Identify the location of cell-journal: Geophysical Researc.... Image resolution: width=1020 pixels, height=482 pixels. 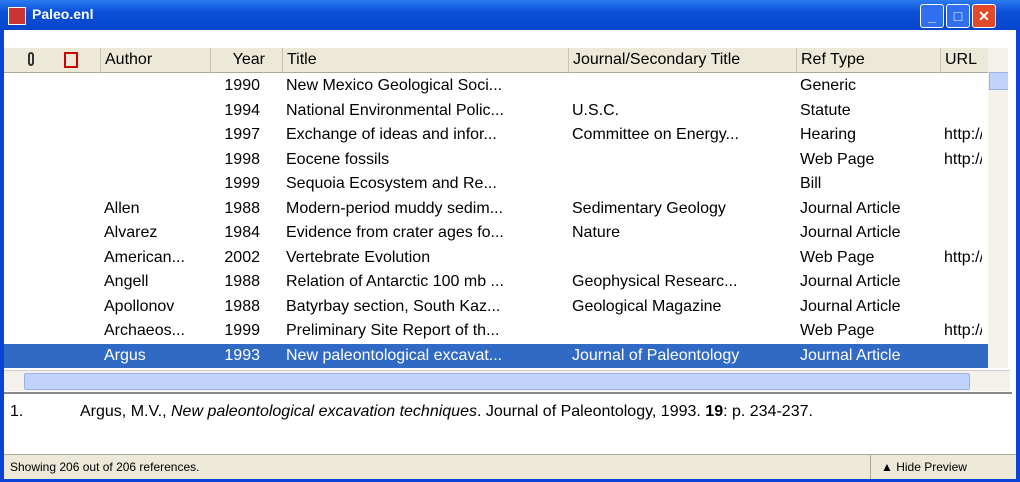
(655, 281).